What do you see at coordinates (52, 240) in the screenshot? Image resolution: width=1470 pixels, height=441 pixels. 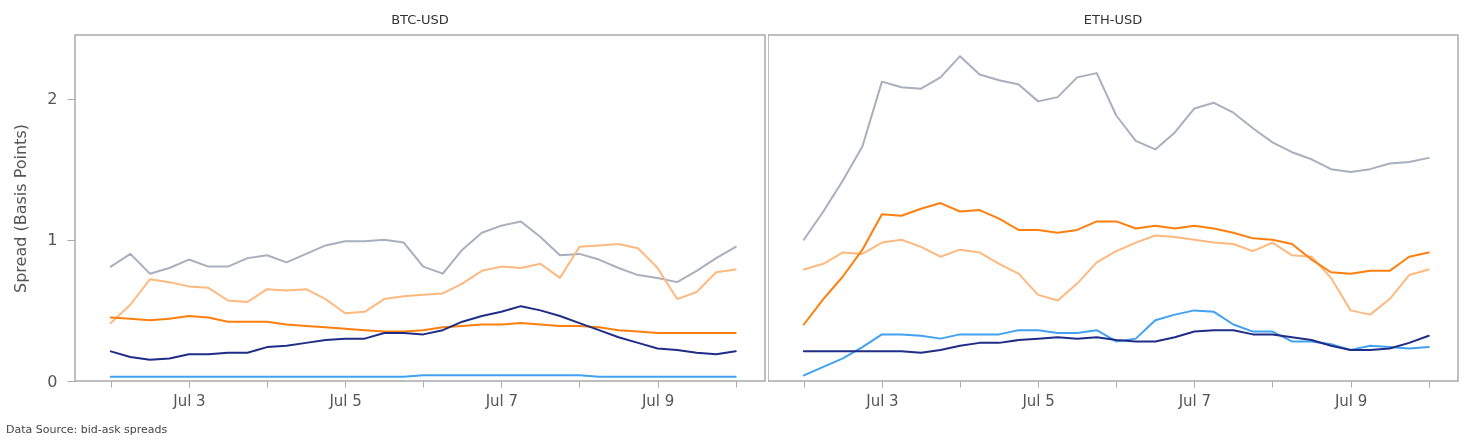 I see `y-tick-label: 1` at bounding box center [52, 240].